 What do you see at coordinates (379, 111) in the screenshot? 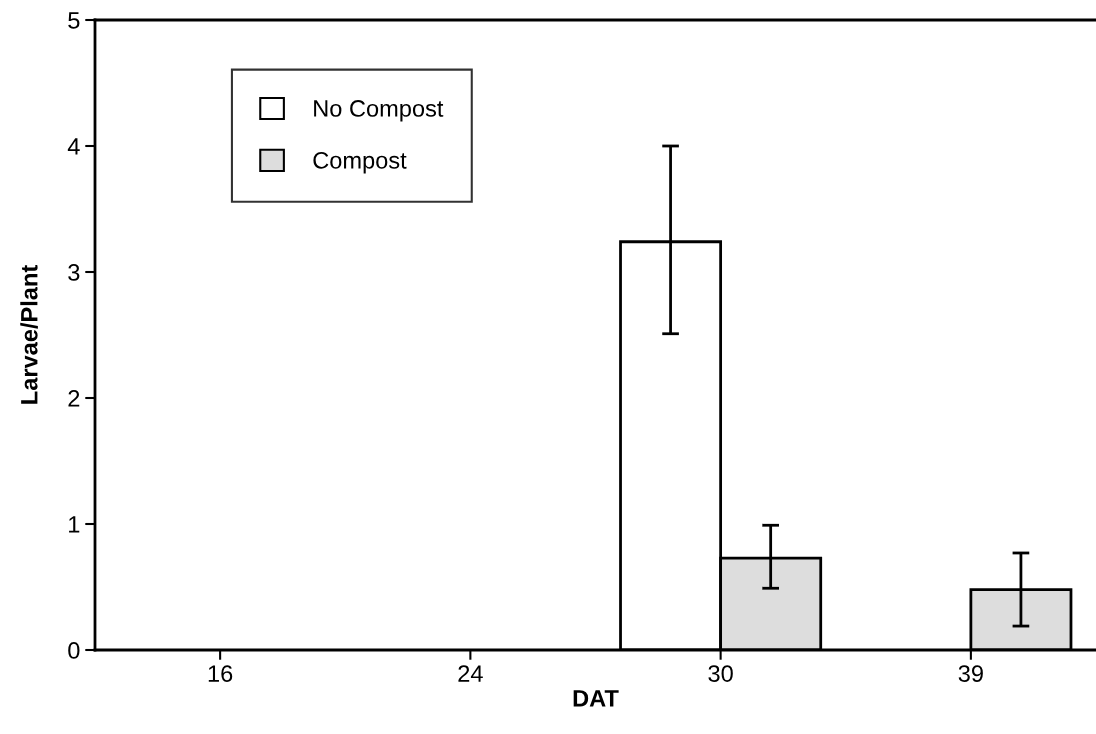
I see `legend-label: No Compost` at bounding box center [379, 111].